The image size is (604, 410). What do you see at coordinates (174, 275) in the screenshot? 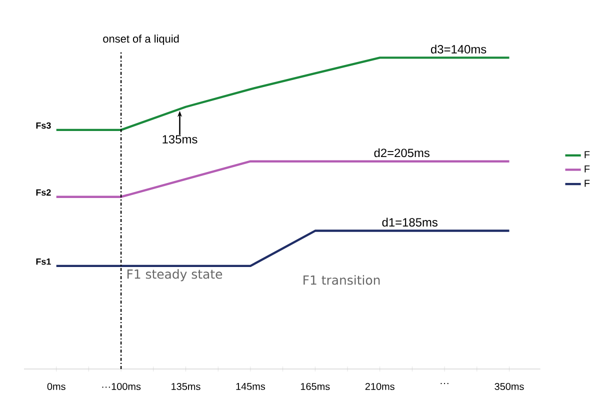
I see `annotation: F1 steady state` at bounding box center [174, 275].